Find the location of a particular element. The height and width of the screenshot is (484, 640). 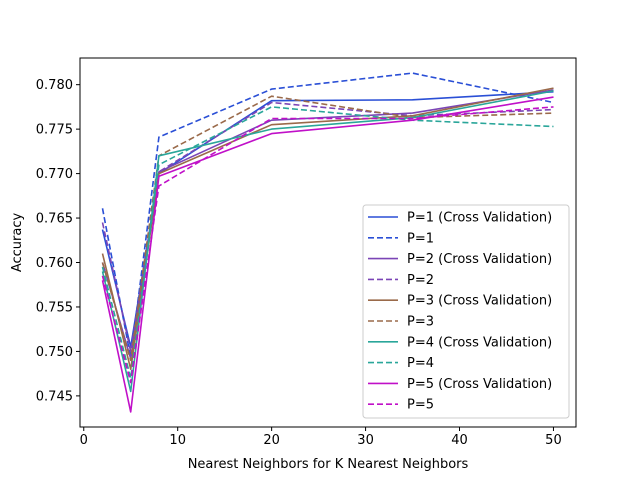

x-tick-label: 30 is located at coordinates (365, 440).